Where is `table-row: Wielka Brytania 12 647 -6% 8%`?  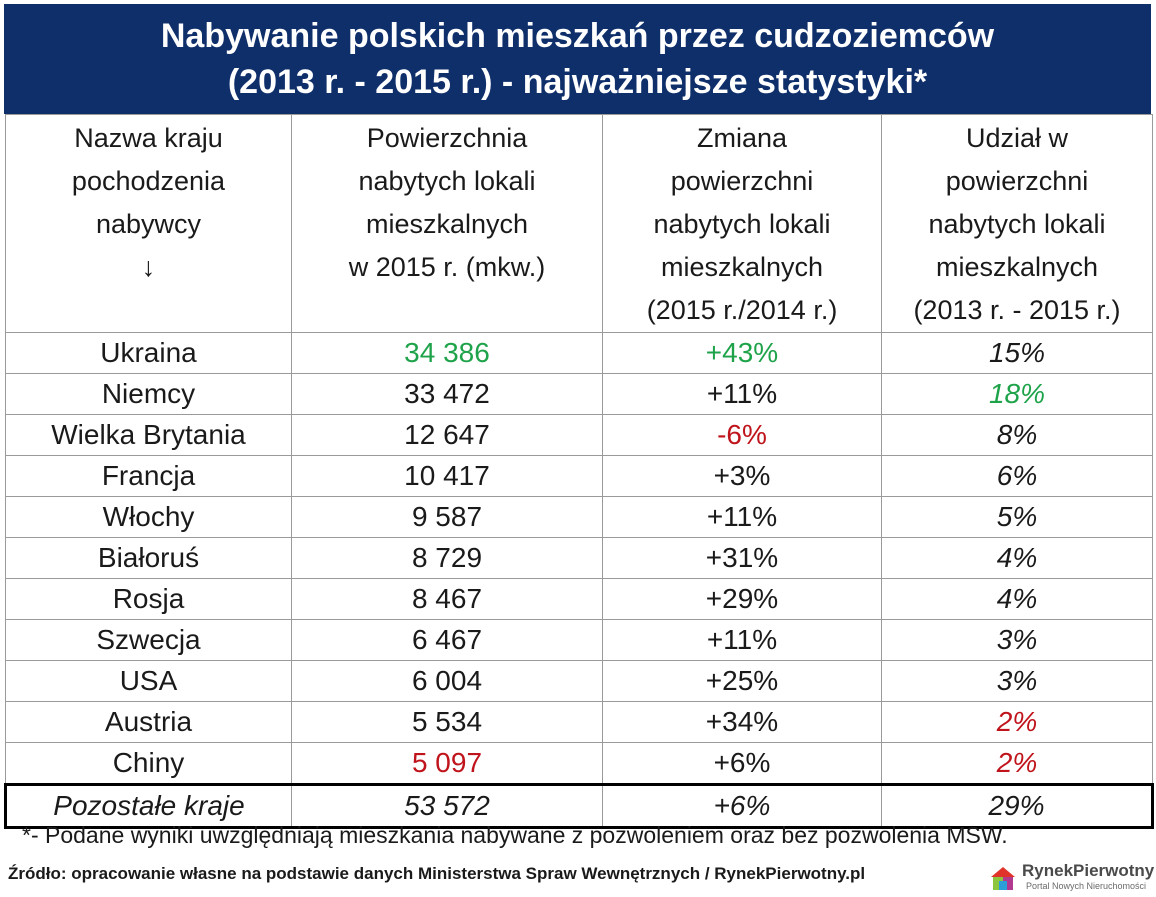 table-row: Wielka Brytania 12 647 -6% 8% is located at coordinates (579, 435).